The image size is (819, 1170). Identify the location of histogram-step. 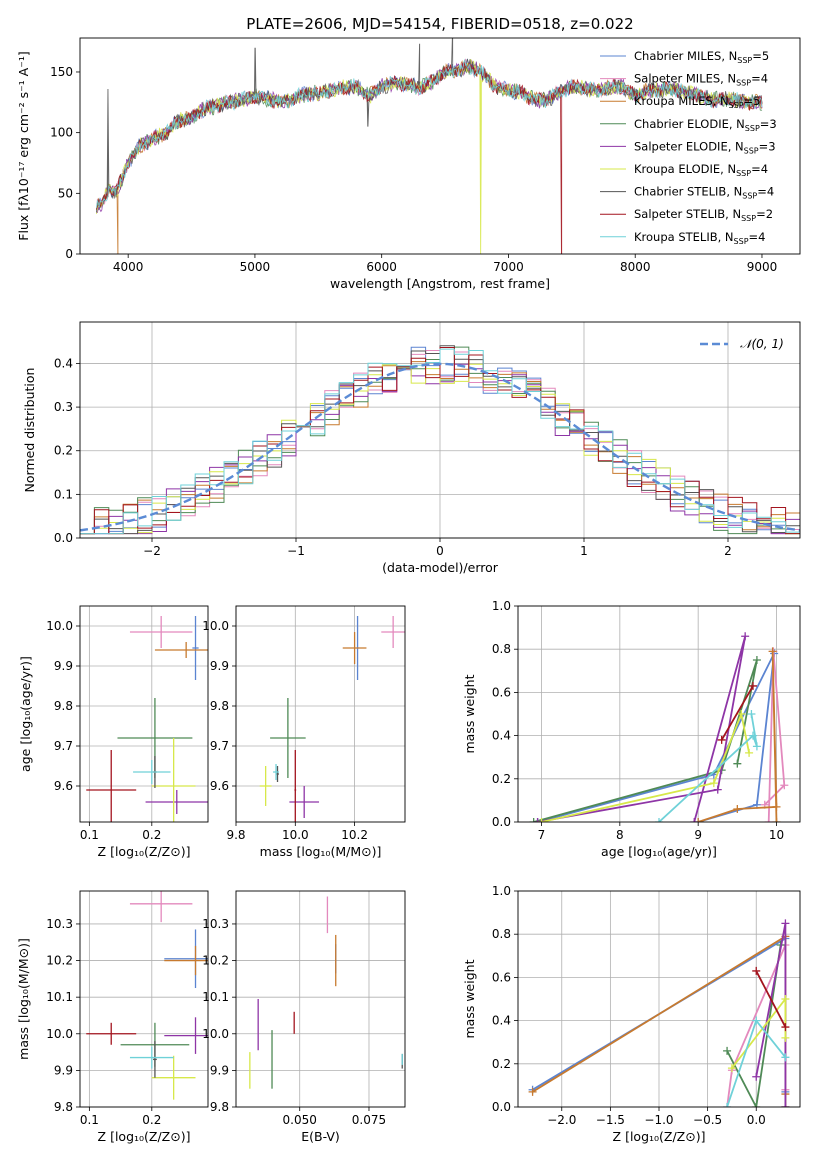
(440, 441).